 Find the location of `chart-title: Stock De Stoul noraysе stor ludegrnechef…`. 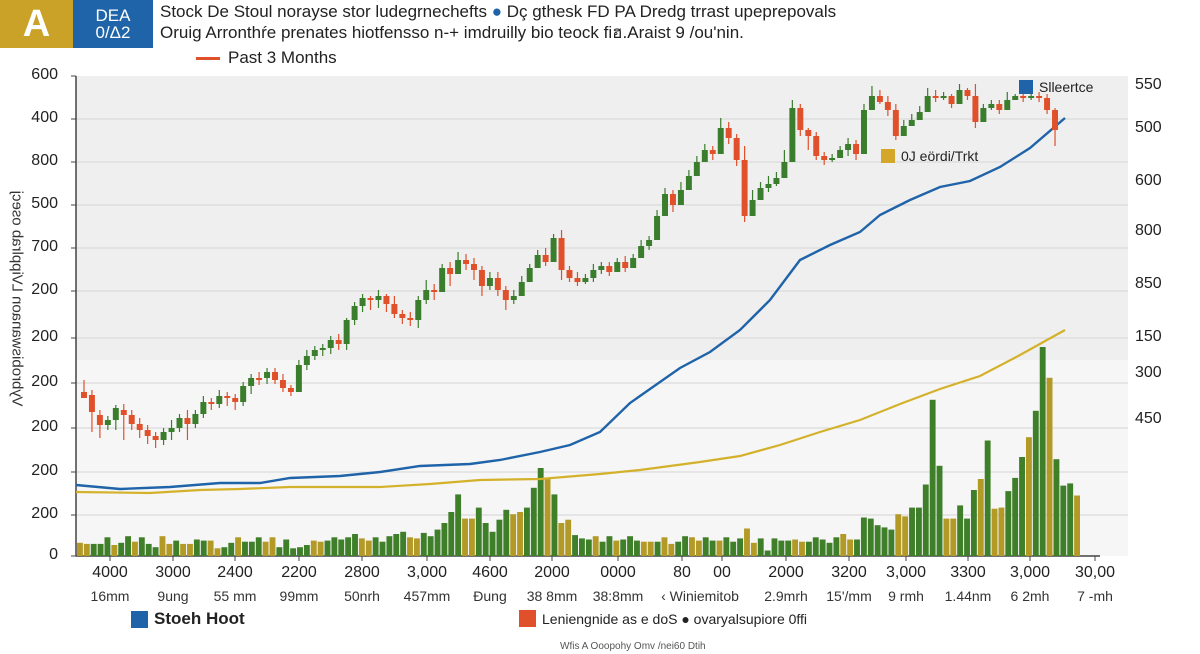

chart-title: Stock De Stoul noraysе stor ludegrnechef… is located at coordinates (498, 22).